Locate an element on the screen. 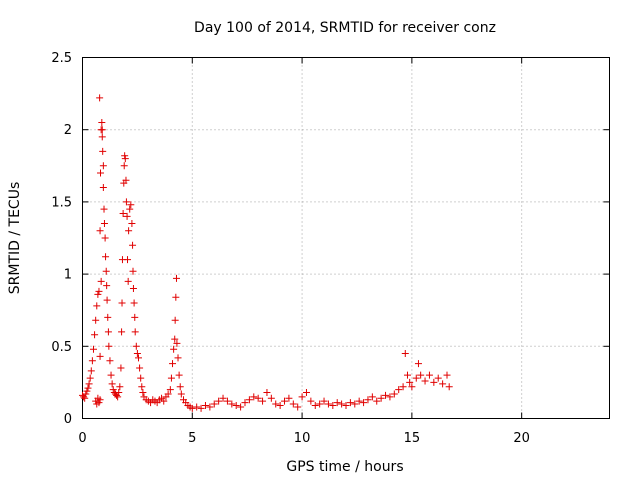 This screenshot has width=640, height=480. x-tick-labels: 0 5 10 15 20 is located at coordinates (304, 438).